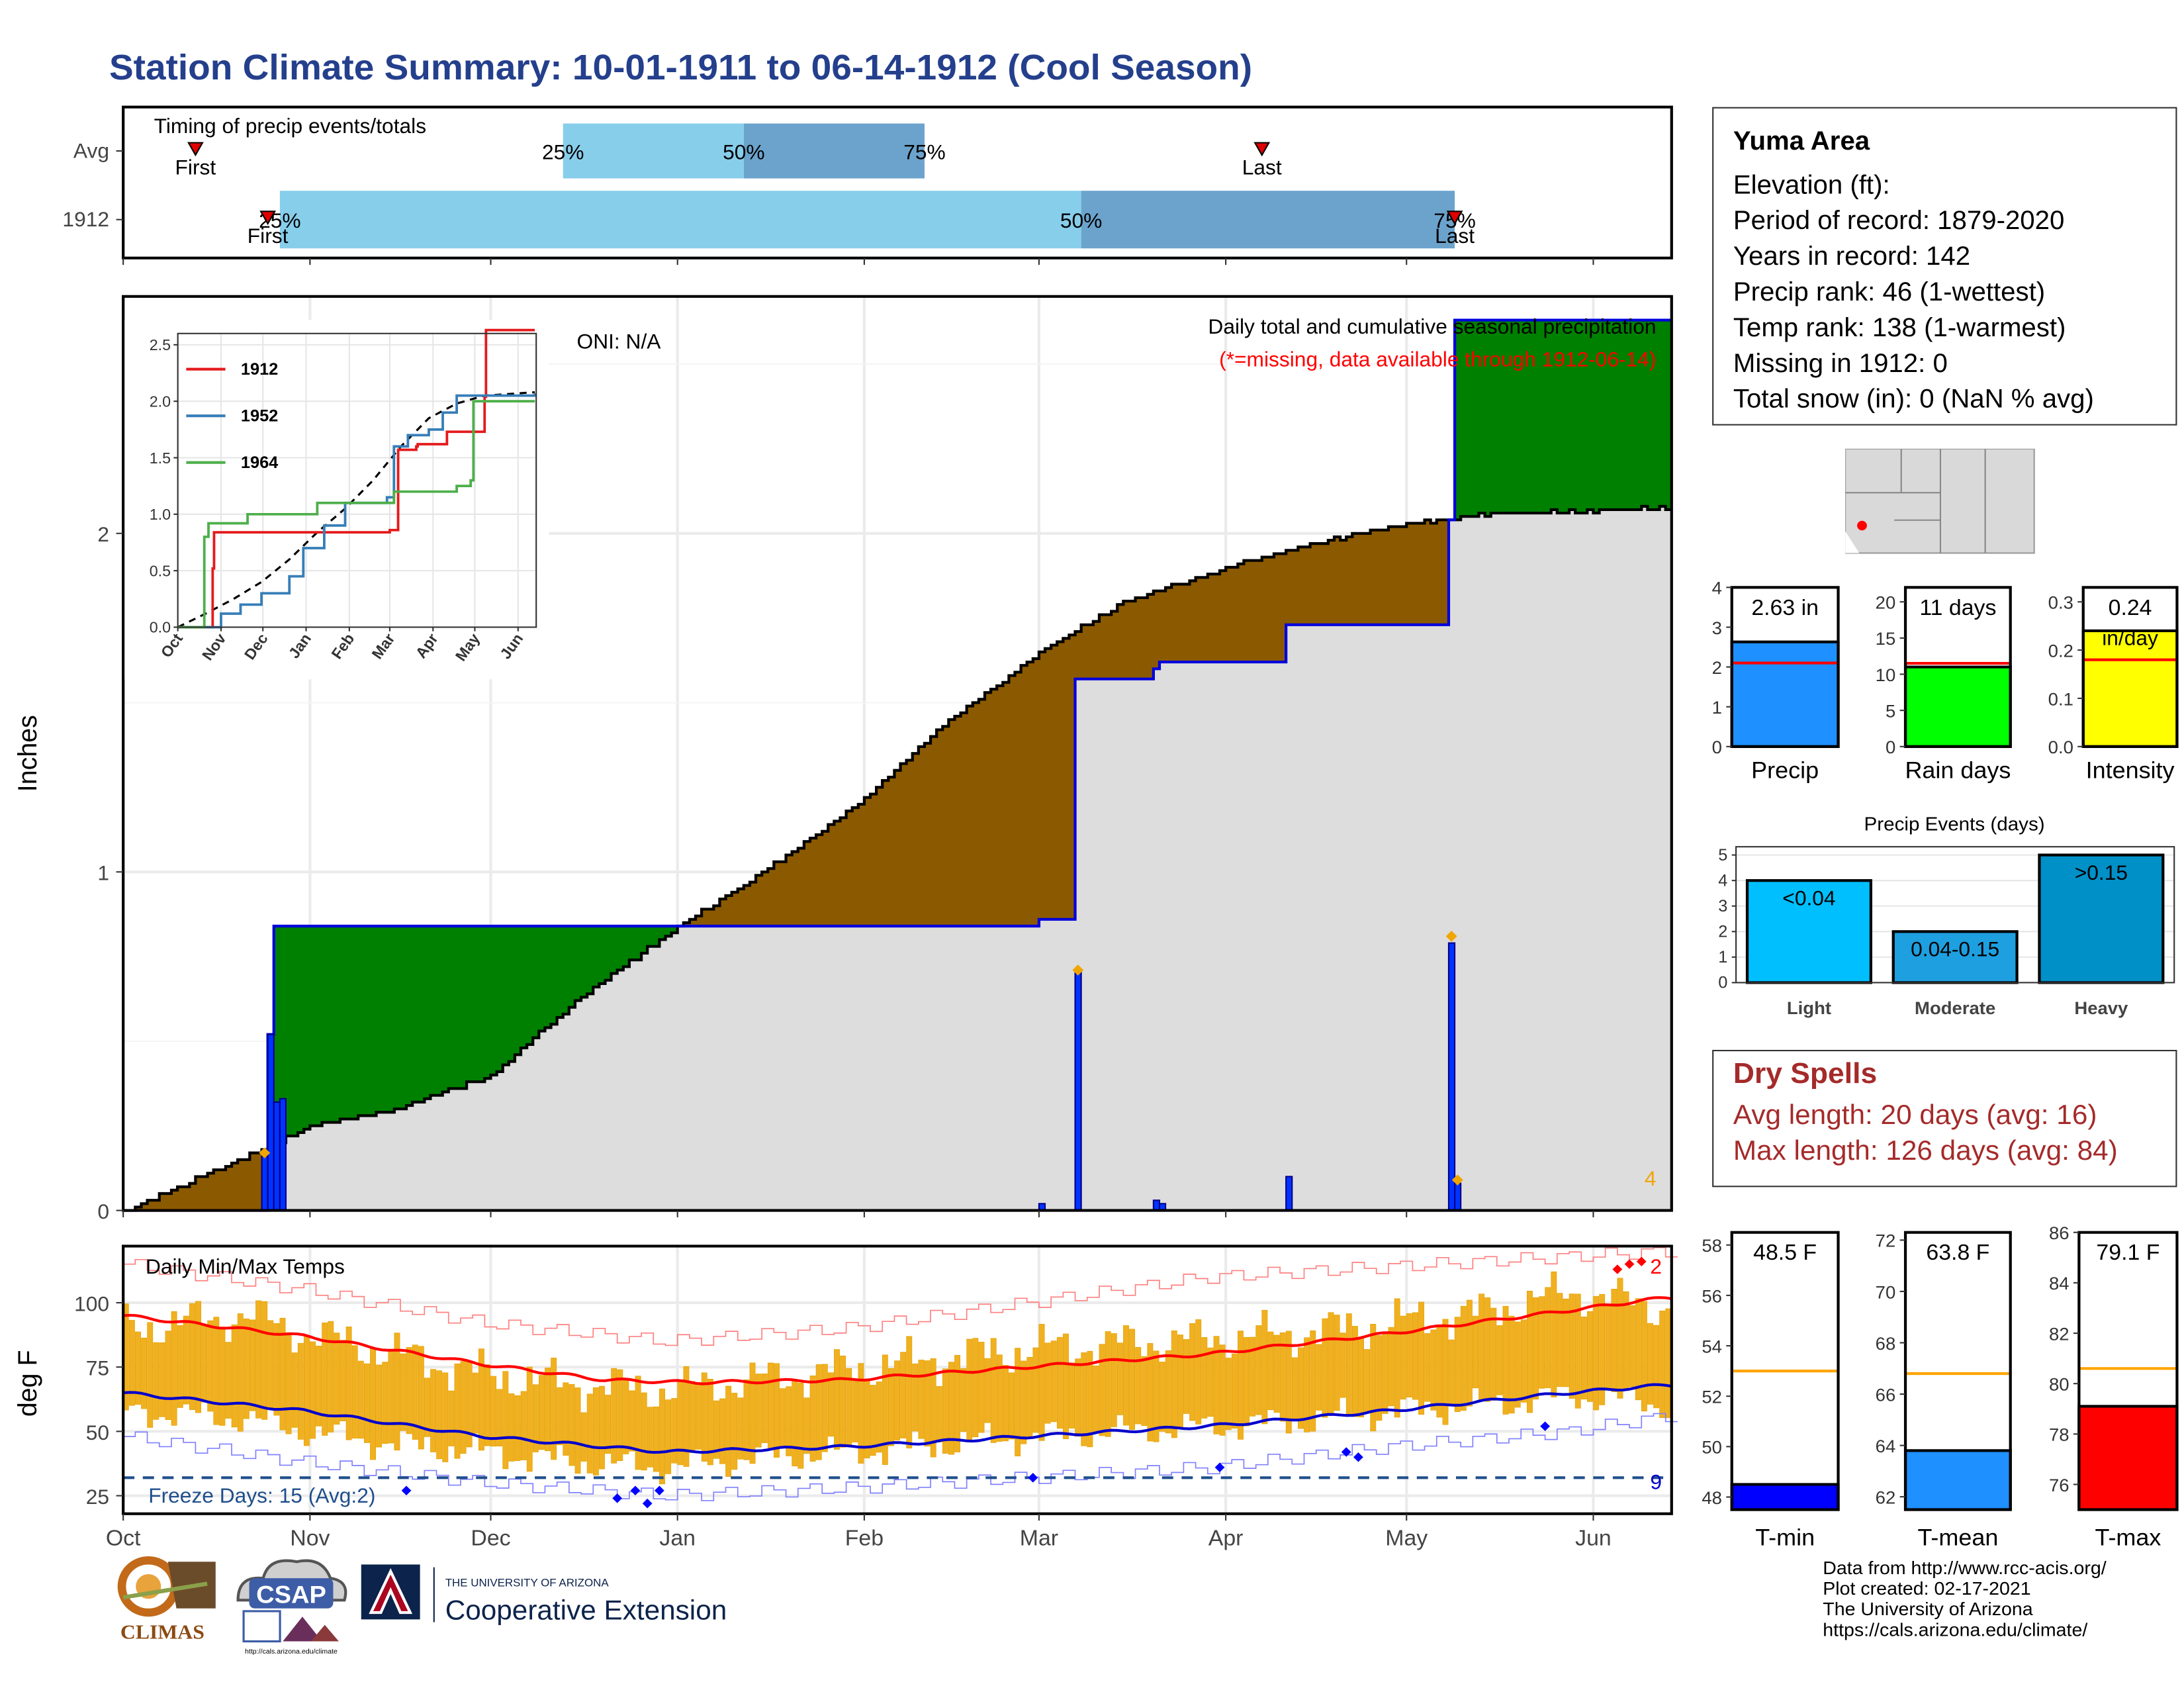  Describe the element at coordinates (1717, 588) in the screenshot. I see `stat-ytick-label: 4` at that location.